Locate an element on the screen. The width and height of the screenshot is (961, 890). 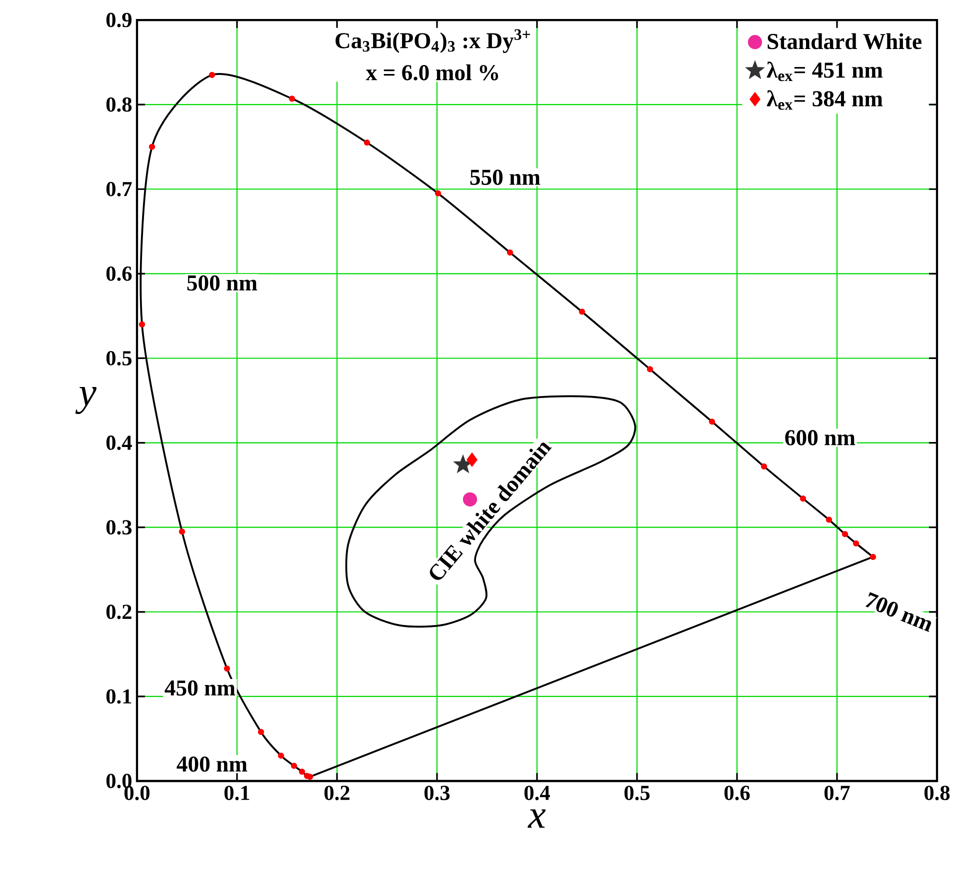
annotation: 450 nm is located at coordinates (200, 688).